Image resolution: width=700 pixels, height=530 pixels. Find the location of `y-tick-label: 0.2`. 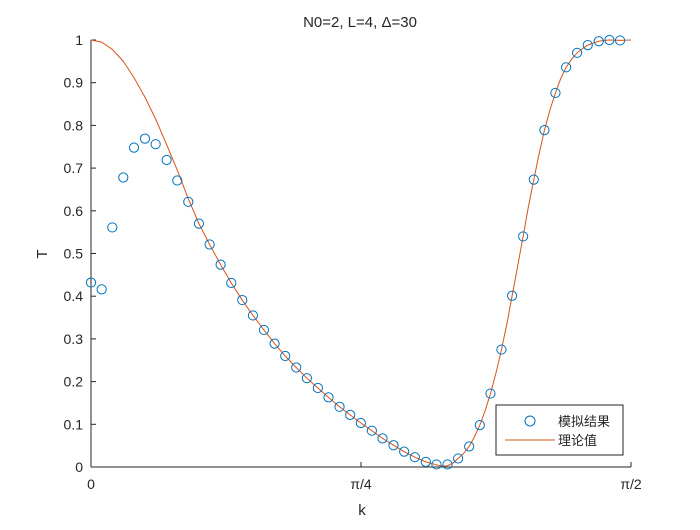

y-tick-label: 0.2 is located at coordinates (74, 382).